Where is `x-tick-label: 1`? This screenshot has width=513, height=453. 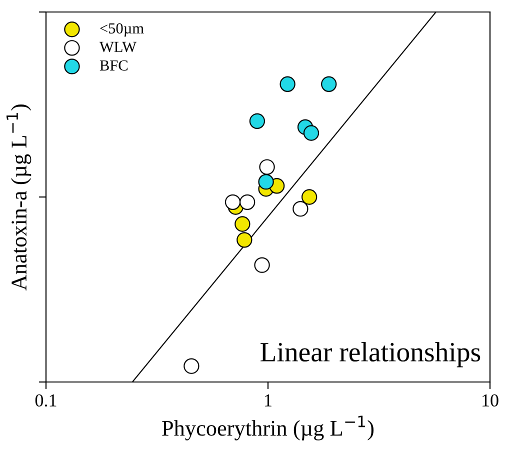 x-tick-label: 1 is located at coordinates (268, 400).